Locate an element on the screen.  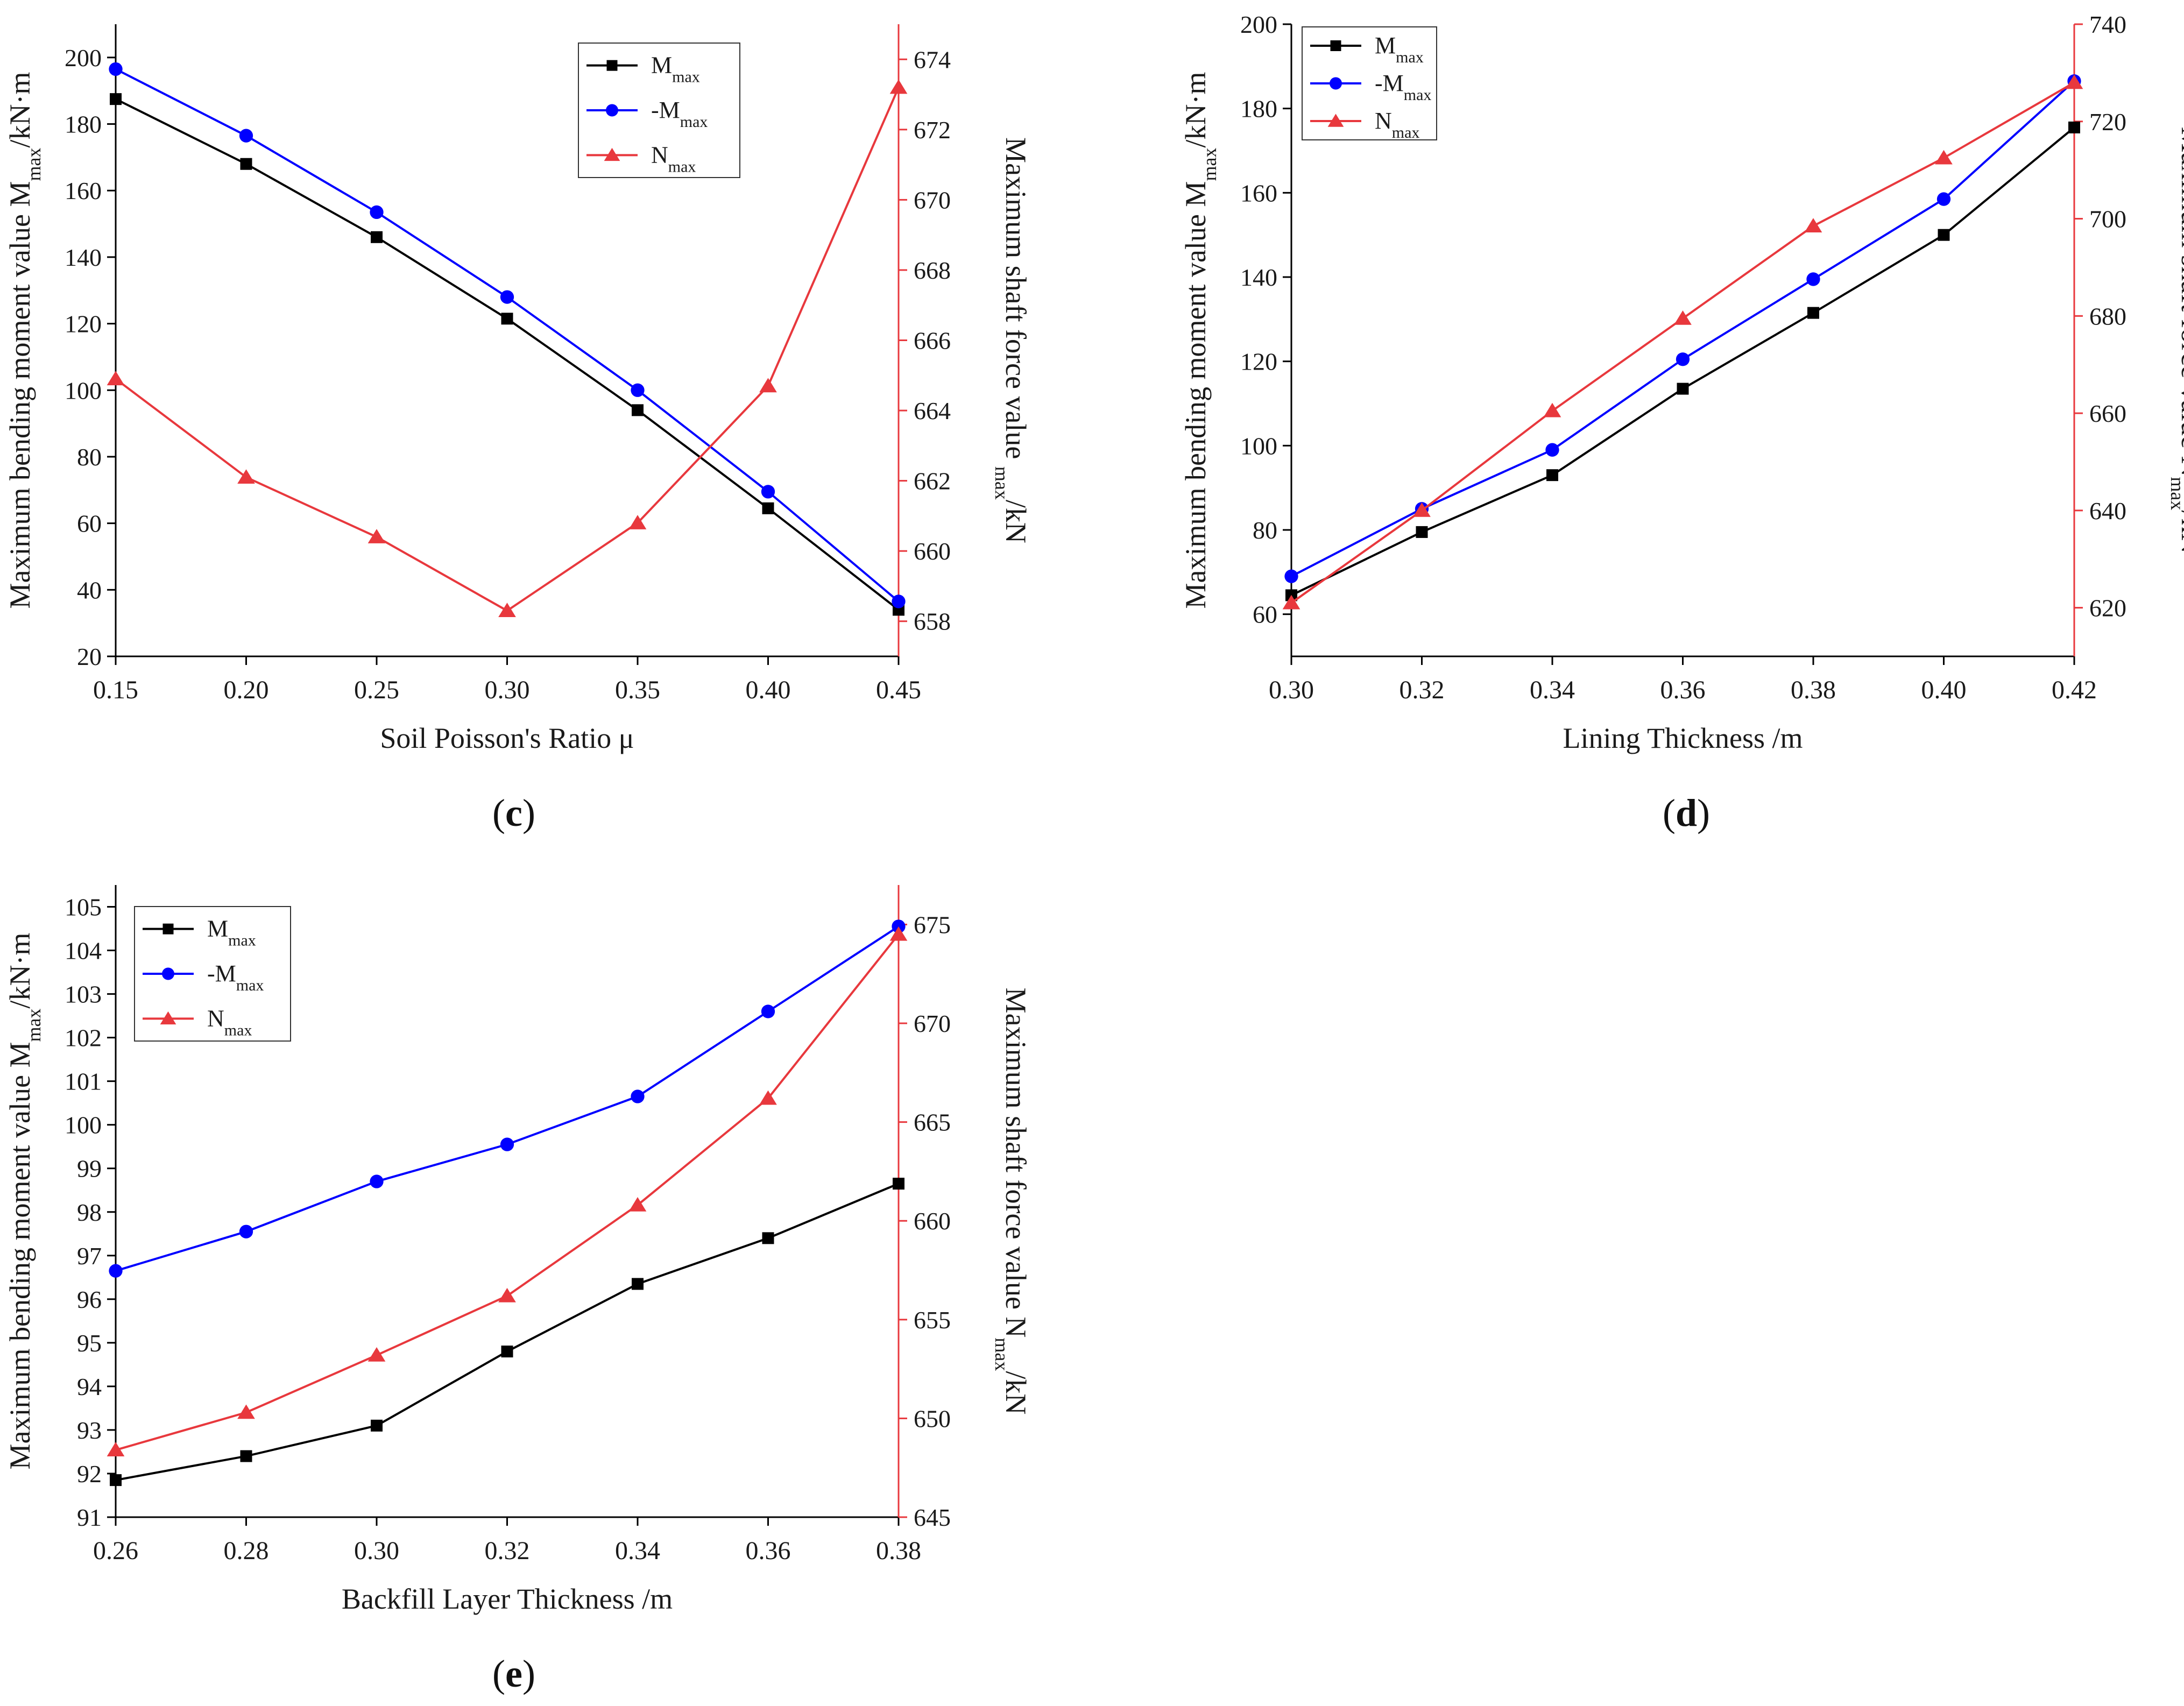
x-tick-label: 0.28 is located at coordinates (247, 1551).